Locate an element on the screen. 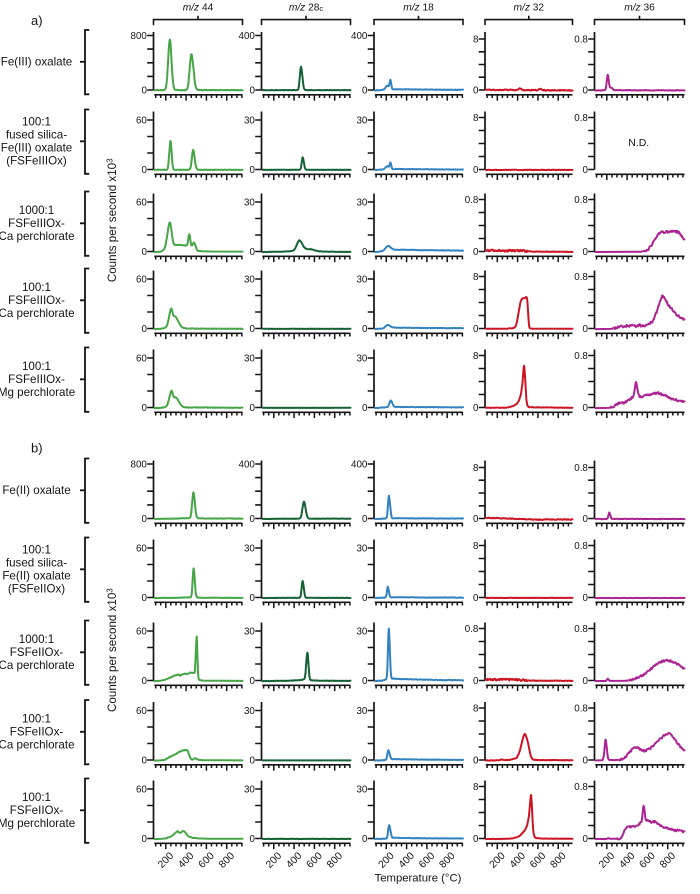 The width and height of the screenshot is (700, 894). svg-text: (FSFeIIIOx) is located at coordinates (36, 161).